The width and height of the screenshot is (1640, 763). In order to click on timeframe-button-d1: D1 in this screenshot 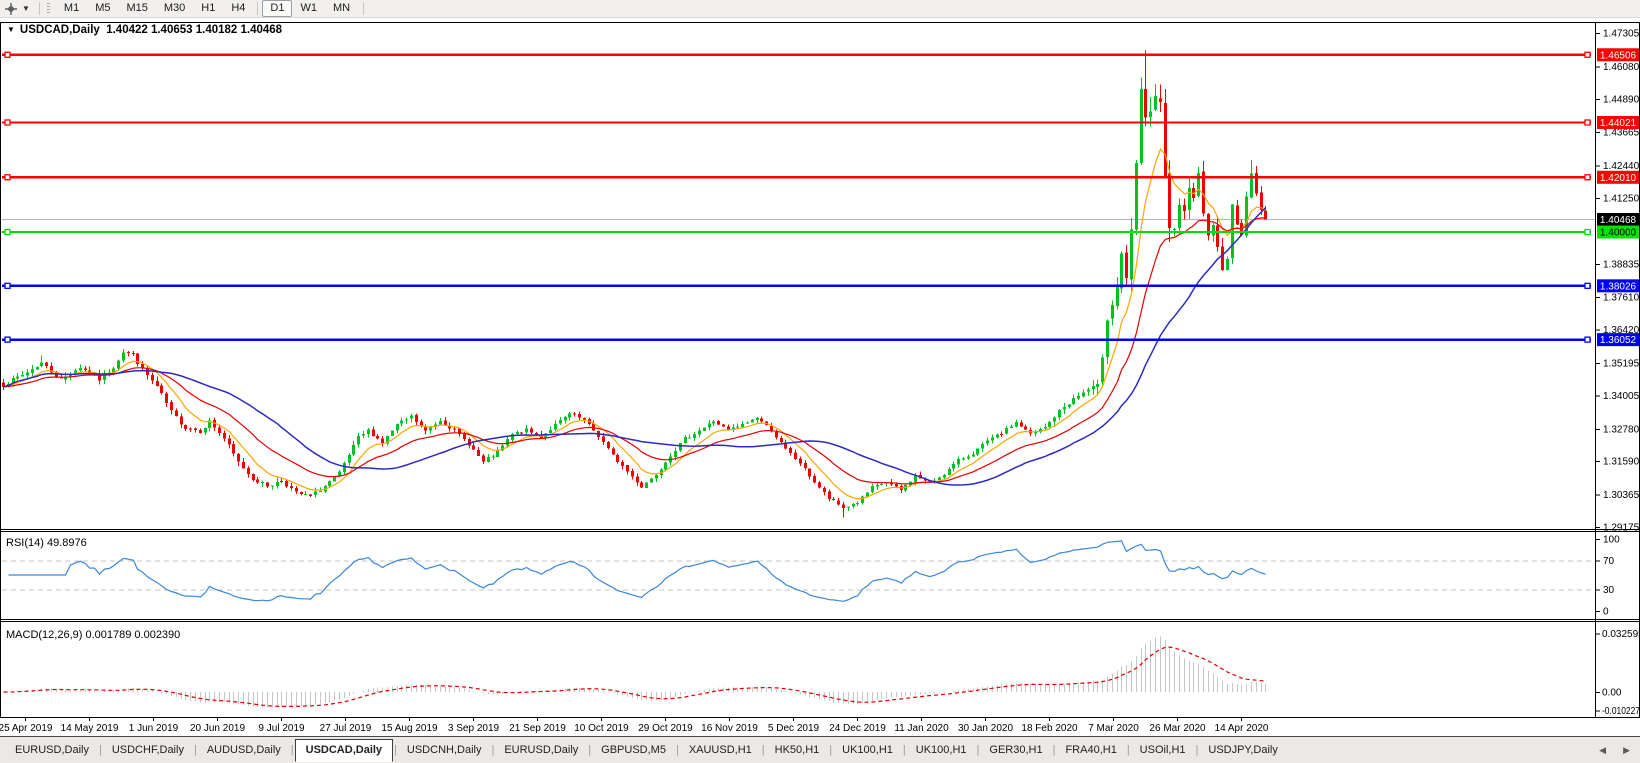, I will do `click(277, 8)`.